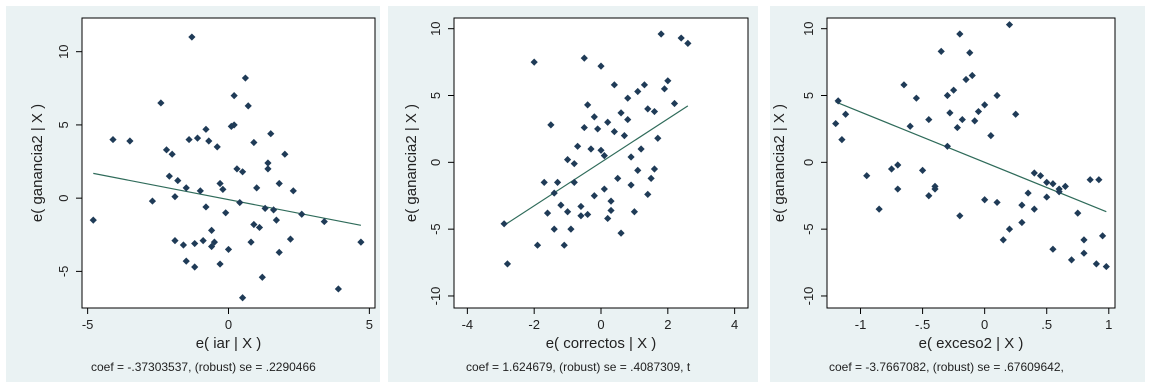 This screenshot has width=1149, height=385. What do you see at coordinates (1108, 324) in the screenshot?
I see `x-tick-label: 1` at bounding box center [1108, 324].